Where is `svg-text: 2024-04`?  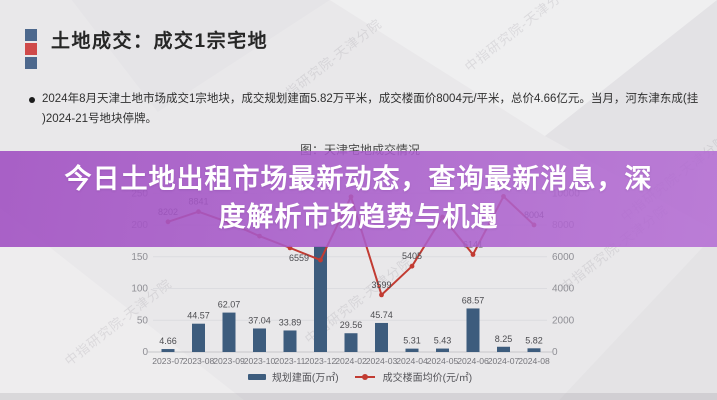 svg-text: 2024-04 is located at coordinates (412, 361).